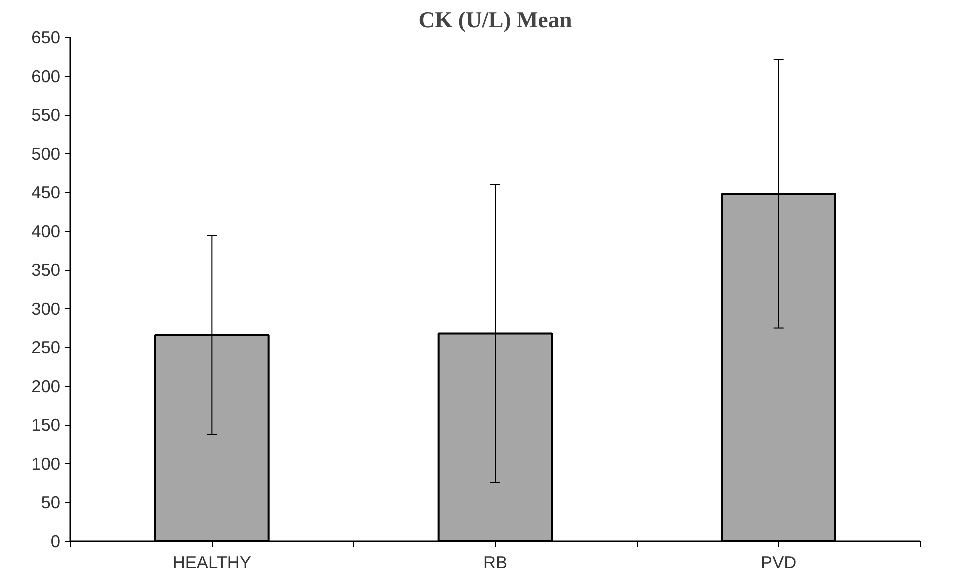 This screenshot has height=581, width=958. What do you see at coordinates (495, 562) in the screenshot?
I see `x-tick-label: RB` at bounding box center [495, 562].